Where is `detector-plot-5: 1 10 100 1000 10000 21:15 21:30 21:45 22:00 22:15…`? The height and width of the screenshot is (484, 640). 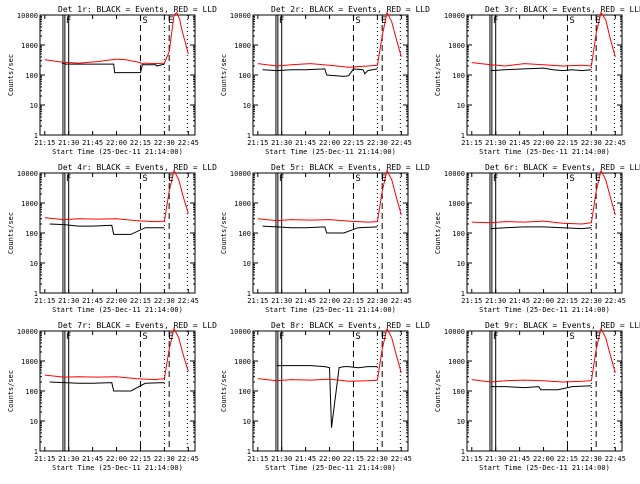 detector-plot-5: 1 10 100 1000 10000 21:15 21:30 21:45 22:00 22:15… is located at coordinates (325, 238).